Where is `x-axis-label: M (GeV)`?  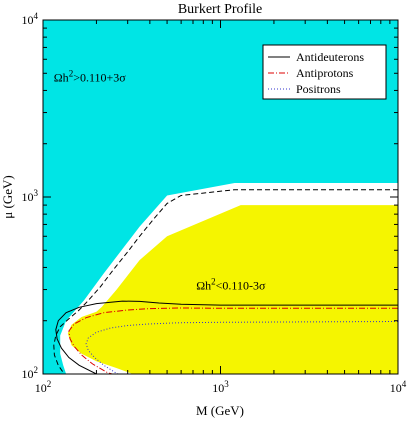
x-axis-label: M (GeV) is located at coordinates (220, 410).